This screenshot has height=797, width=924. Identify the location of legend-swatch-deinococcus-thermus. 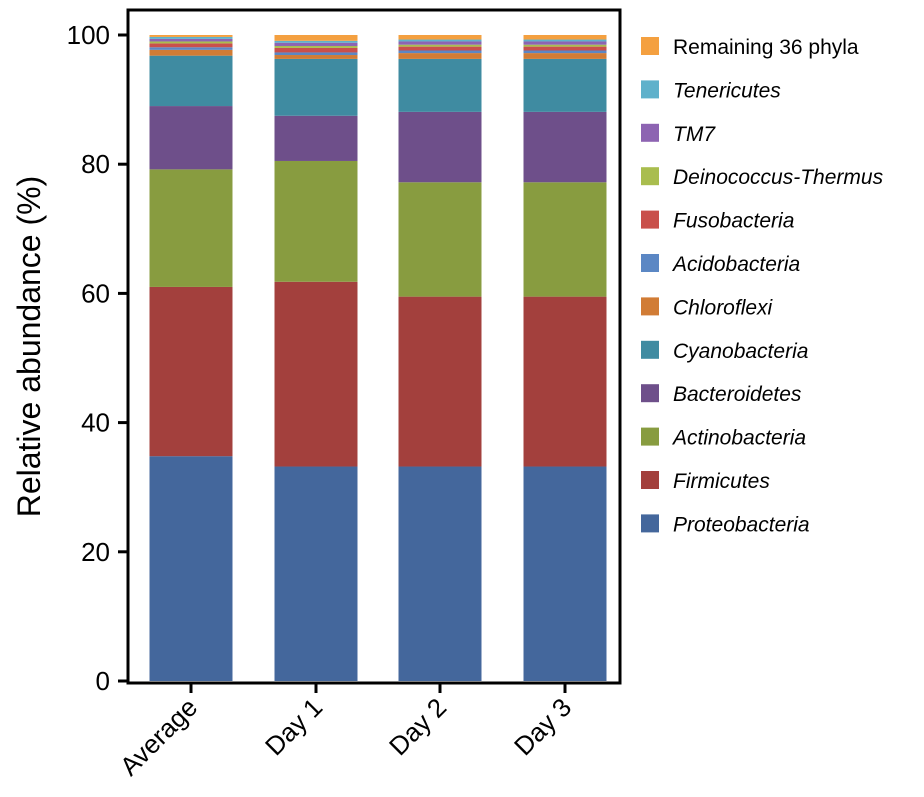
(650, 176).